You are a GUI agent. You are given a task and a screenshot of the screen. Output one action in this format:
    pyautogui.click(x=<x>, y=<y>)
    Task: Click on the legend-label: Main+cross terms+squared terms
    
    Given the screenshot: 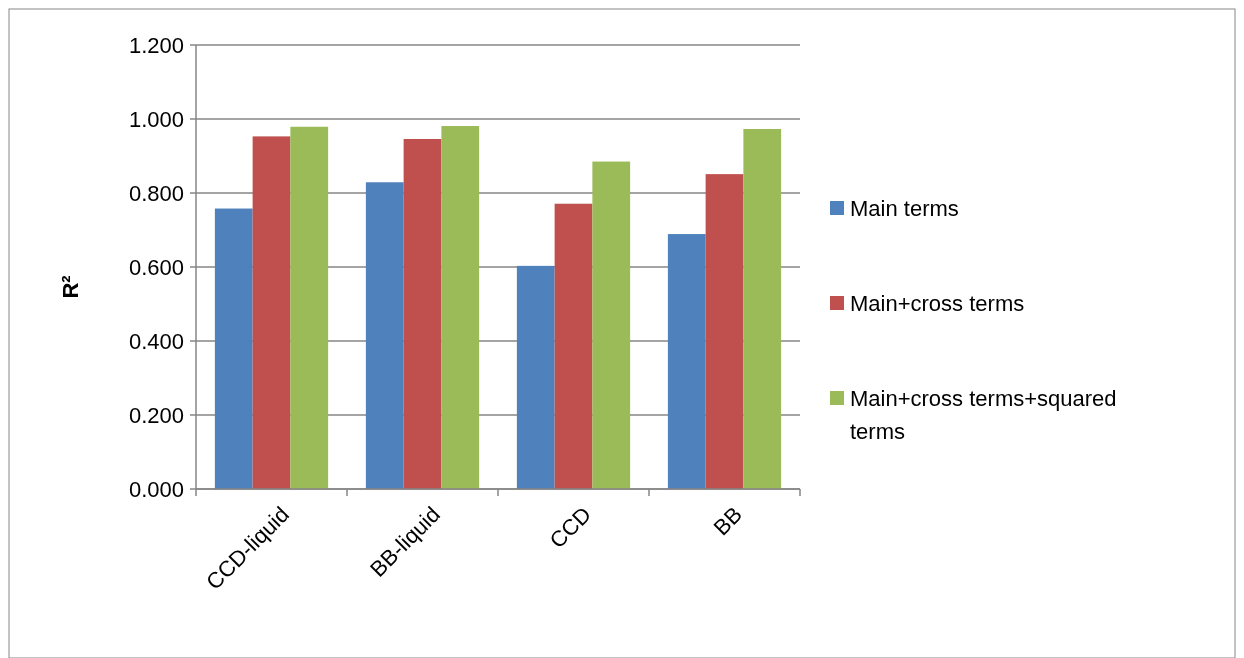 What is the action you would take?
    pyautogui.click(x=983, y=414)
    